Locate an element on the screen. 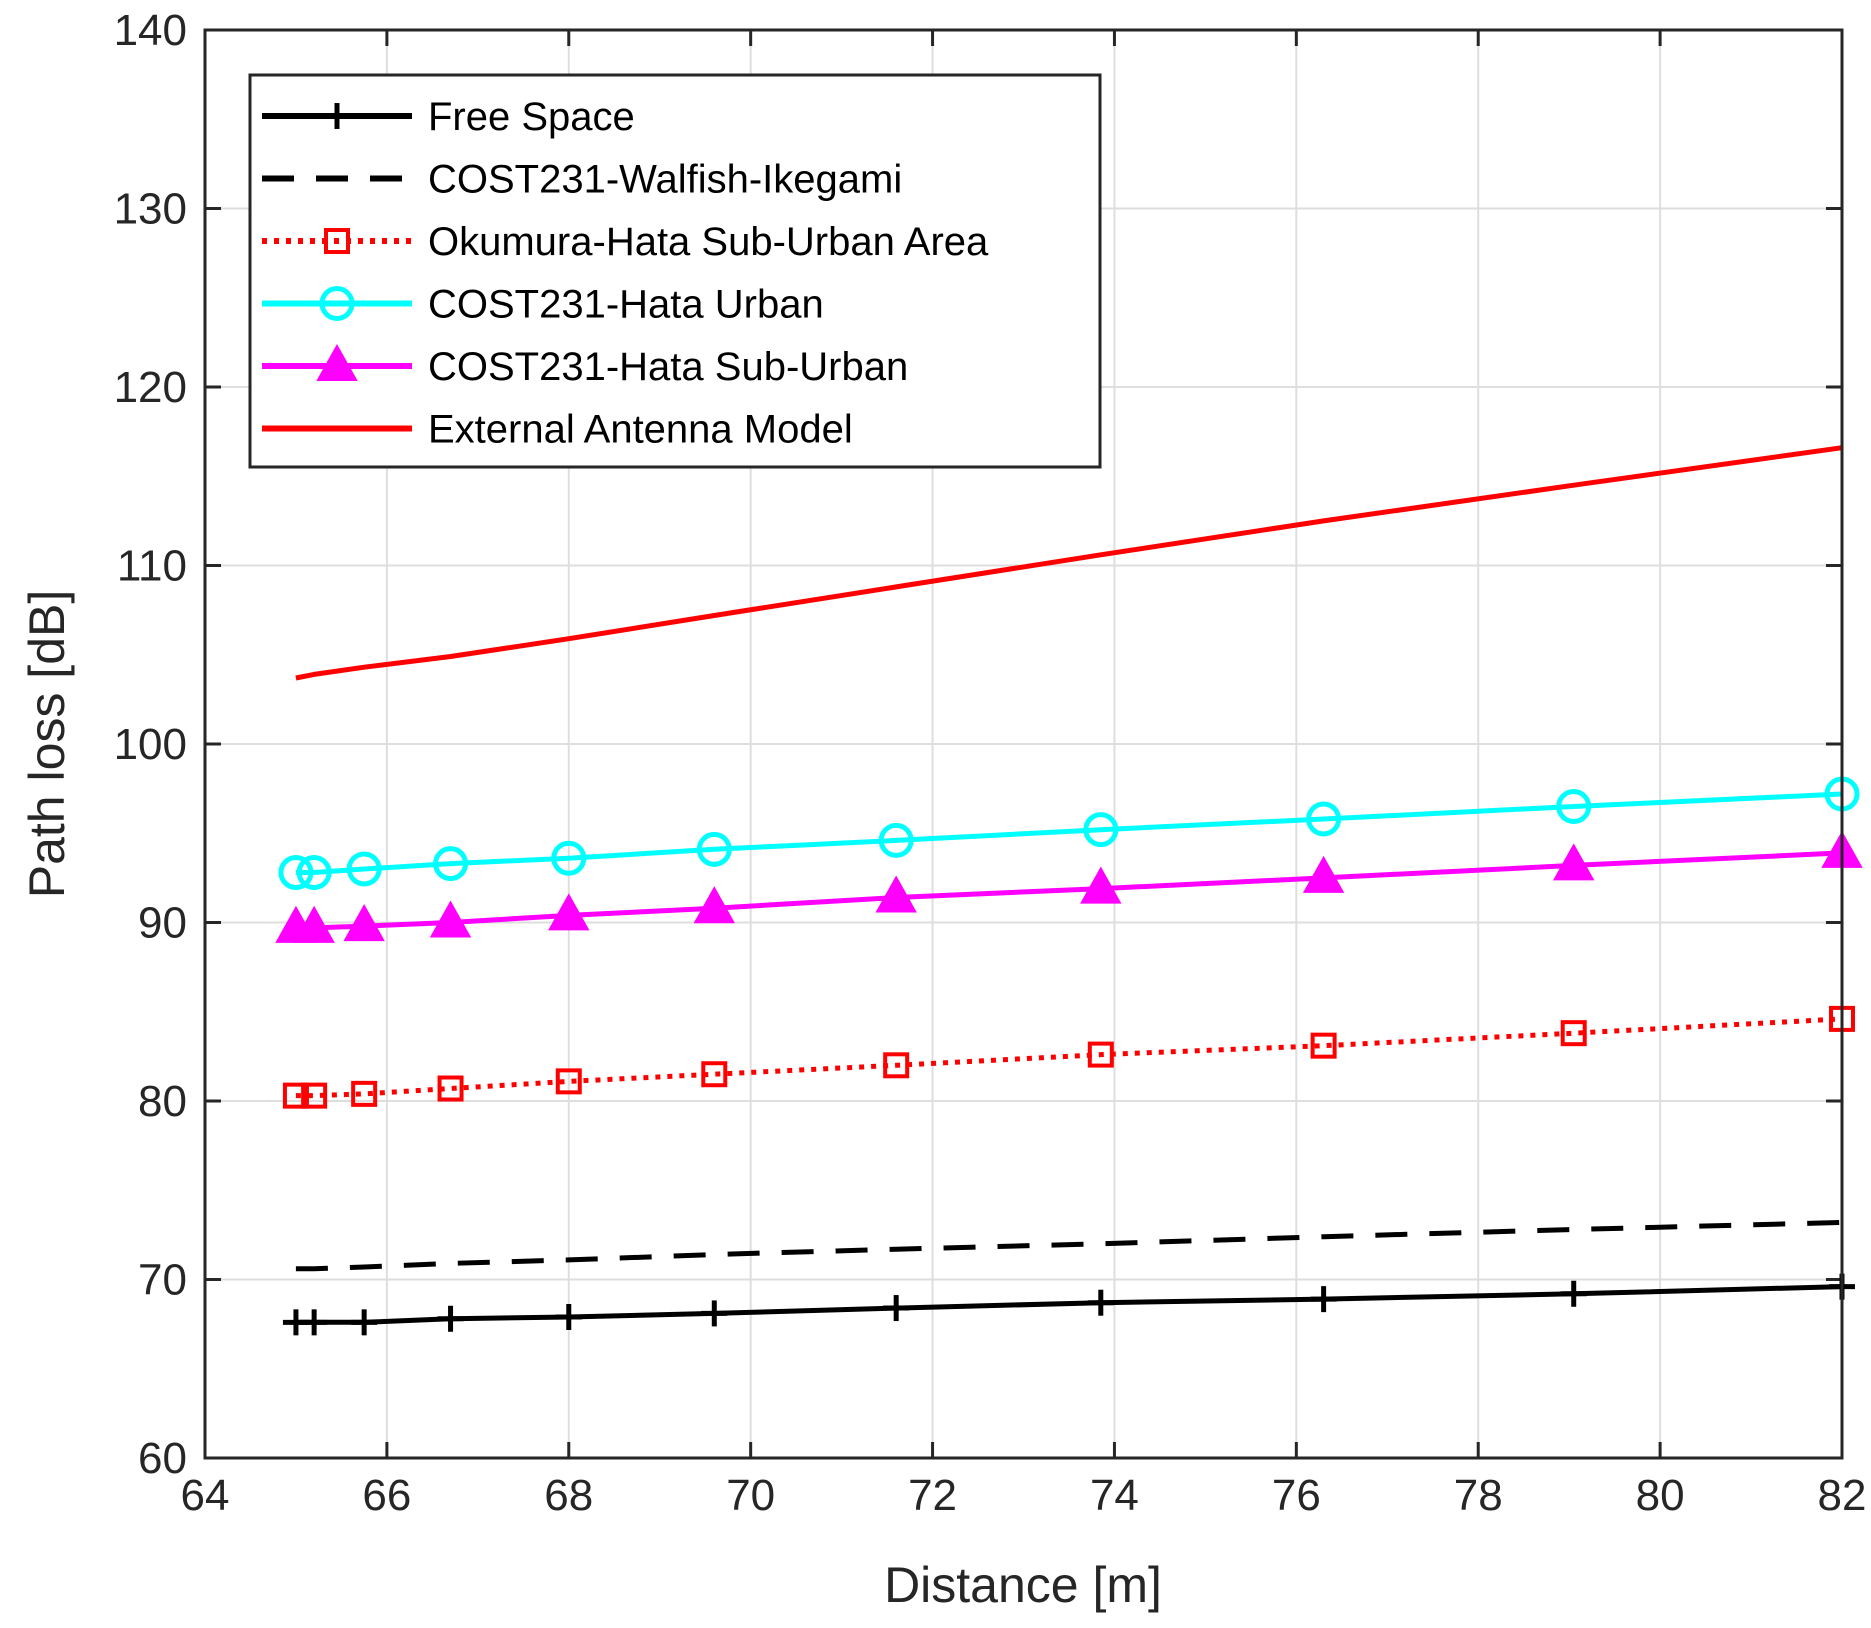  y-tick-label: 70 is located at coordinates (162, 1280).